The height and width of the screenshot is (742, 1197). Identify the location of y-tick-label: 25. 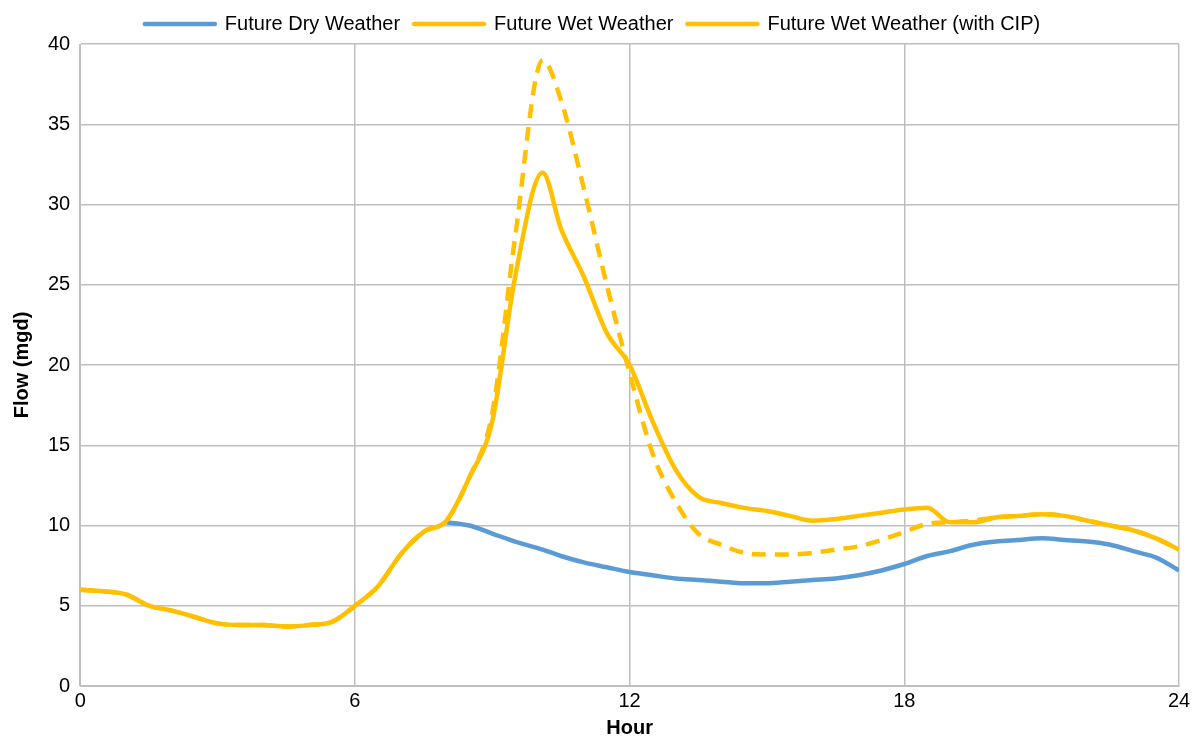
(59, 283).